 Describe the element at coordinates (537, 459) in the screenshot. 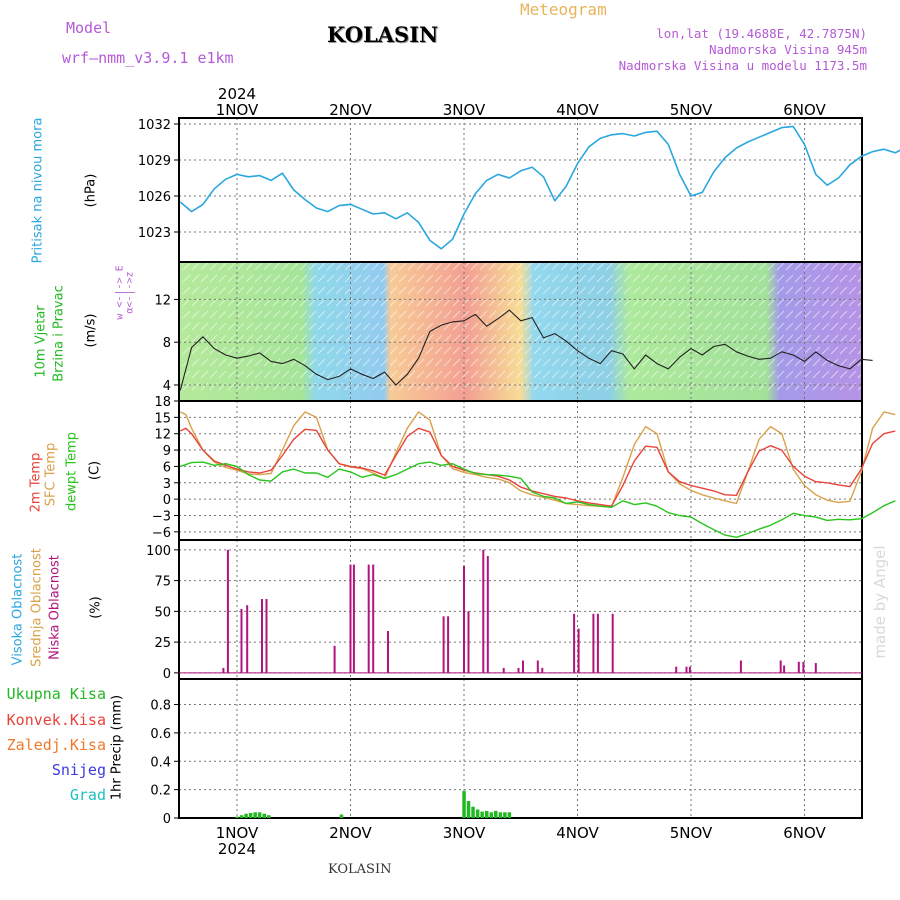

I see `sfc-temp-line` at that location.